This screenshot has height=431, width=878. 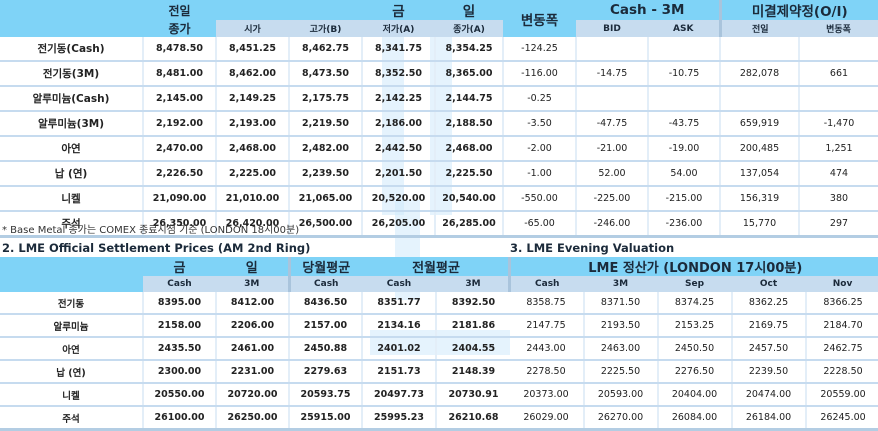 What do you see at coordinates (612, 28) in the screenshot?
I see `header-bid: BID` at bounding box center [612, 28].